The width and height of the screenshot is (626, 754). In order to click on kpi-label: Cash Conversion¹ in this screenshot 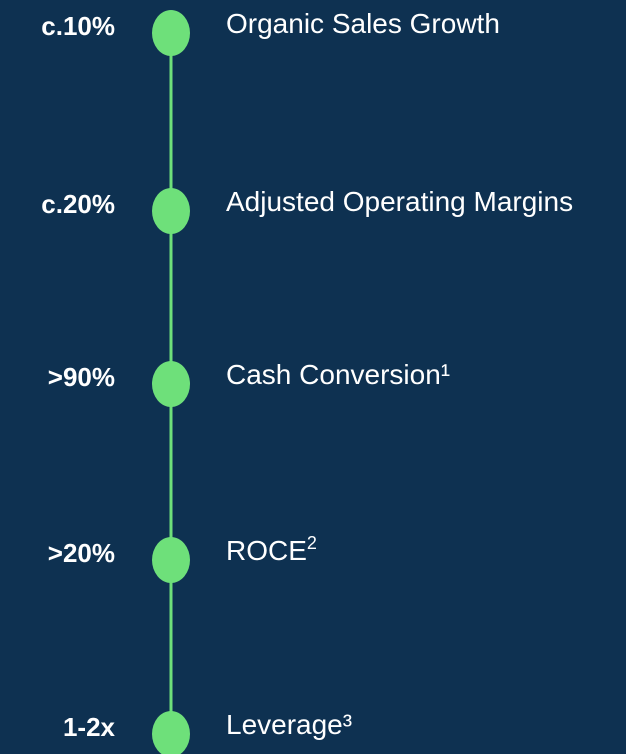, I will do `click(338, 374)`.